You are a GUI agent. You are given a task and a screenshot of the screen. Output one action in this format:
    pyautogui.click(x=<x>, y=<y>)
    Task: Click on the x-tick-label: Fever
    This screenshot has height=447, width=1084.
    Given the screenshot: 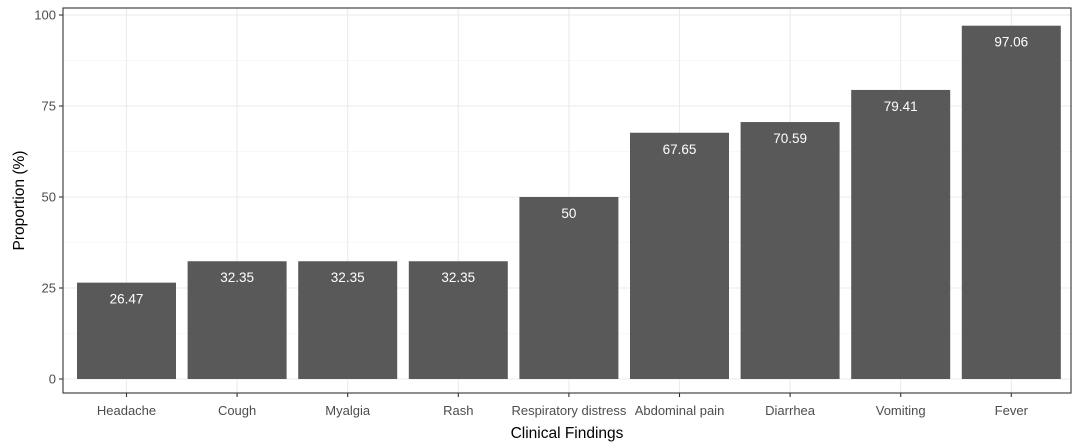 What is the action you would take?
    pyautogui.click(x=1012, y=410)
    